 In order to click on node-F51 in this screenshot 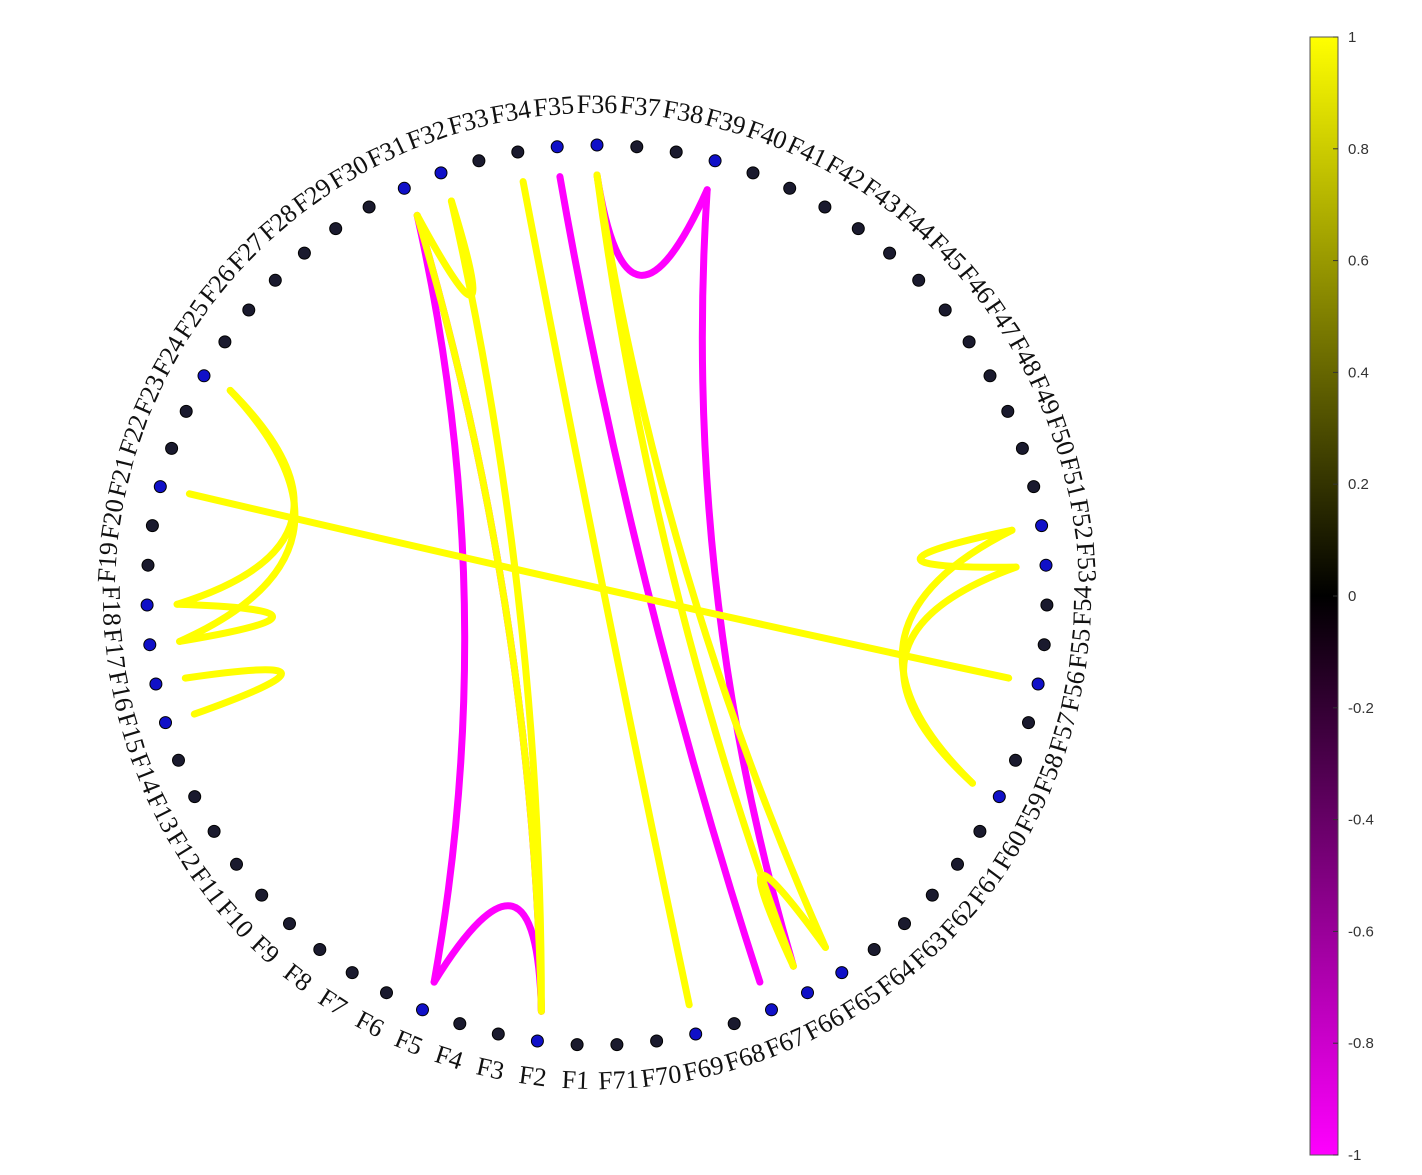, I will do `click(1034, 487)`.